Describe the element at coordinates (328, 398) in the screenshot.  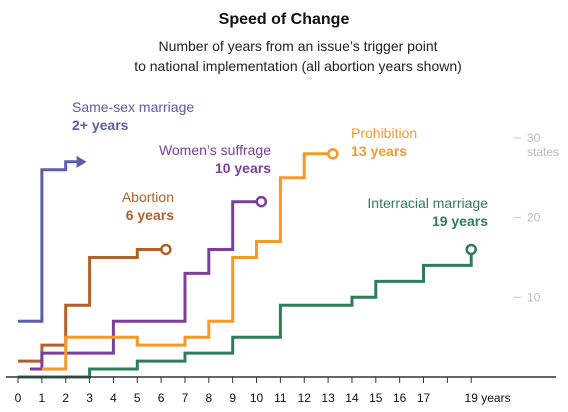
I see `x-tick-label: 13` at that location.